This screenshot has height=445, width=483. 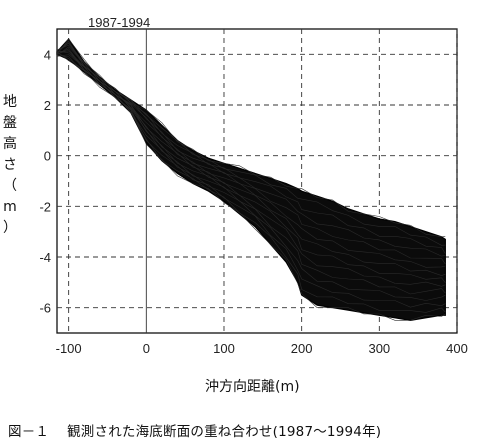 What do you see at coordinates (252, 387) in the screenshot?
I see `x-axis-label: 沖方向距離(m)` at bounding box center [252, 387].